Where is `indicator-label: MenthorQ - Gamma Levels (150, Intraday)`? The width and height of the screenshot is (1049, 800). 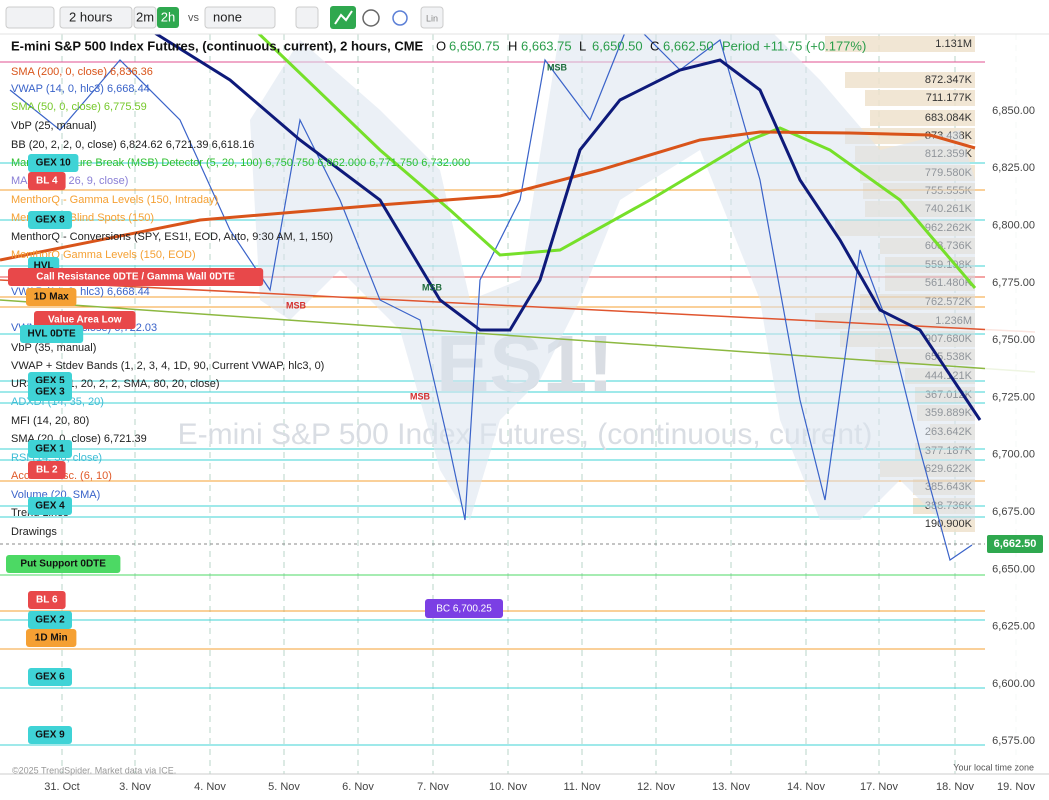
indicator-label: MenthorQ - Gamma Levels (150, Intraday) is located at coordinates (114, 200).